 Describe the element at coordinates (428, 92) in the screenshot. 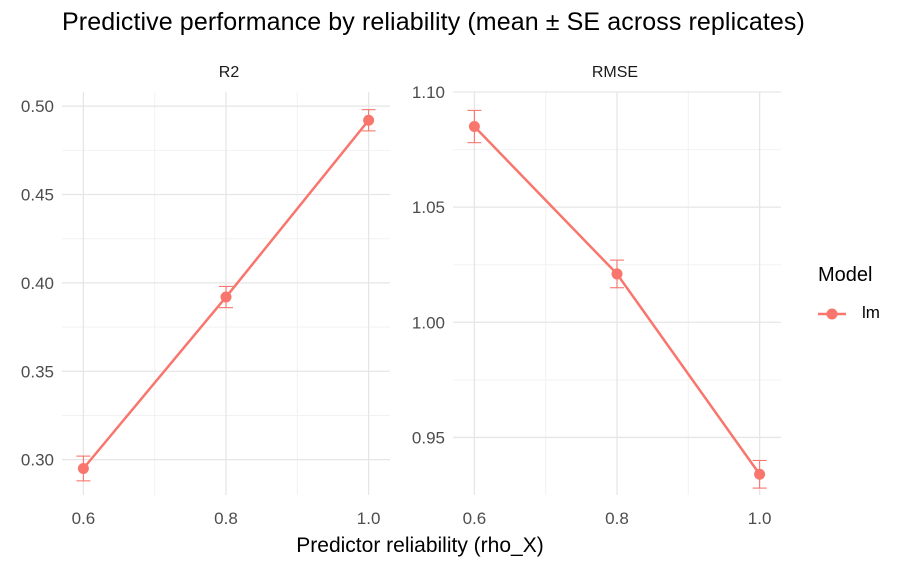

I see `rmse-y-tick-label: 1.10` at that location.